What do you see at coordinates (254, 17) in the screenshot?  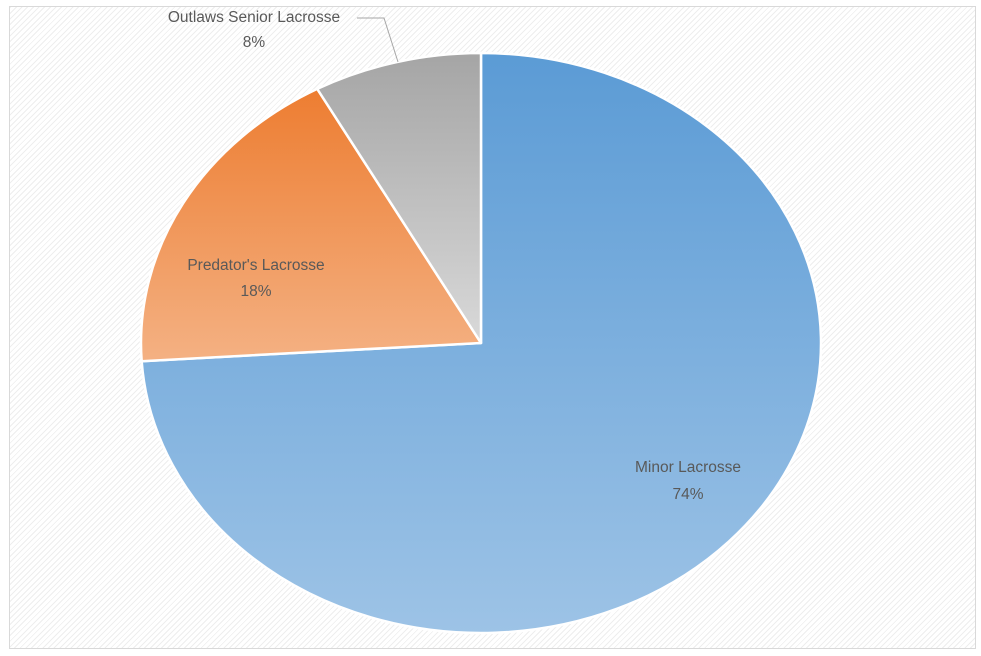 I see `slice-label-outlaws-senior-lacrosse: Outlaws Senior Lacrosse` at bounding box center [254, 17].